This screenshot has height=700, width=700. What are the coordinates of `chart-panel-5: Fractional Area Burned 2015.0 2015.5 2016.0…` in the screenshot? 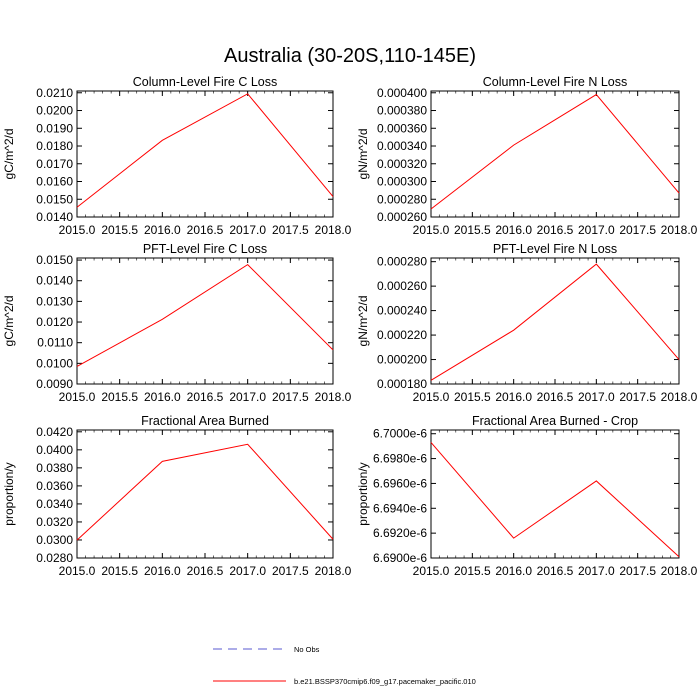 It's located at (177, 496).